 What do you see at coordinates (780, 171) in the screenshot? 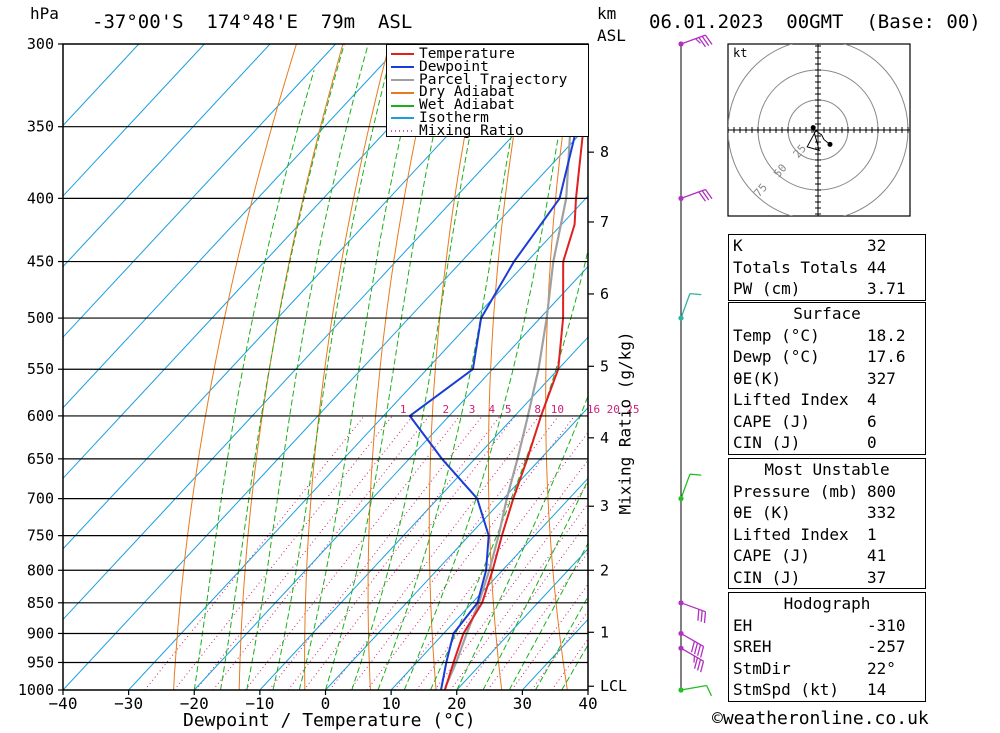
I see `hodograph-ring-label: 50` at bounding box center [780, 171].